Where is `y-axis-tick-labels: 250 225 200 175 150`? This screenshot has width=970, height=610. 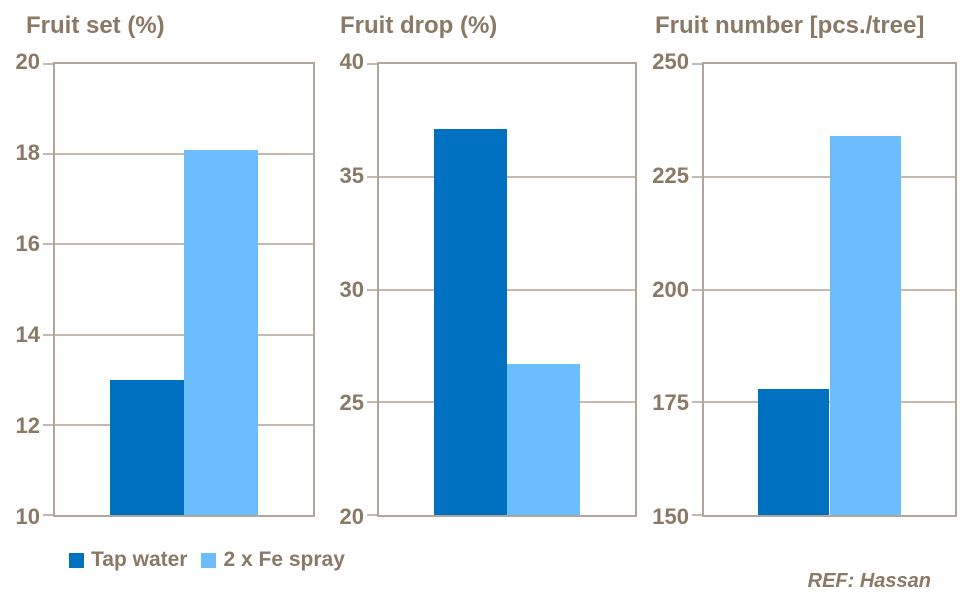
y-axis-tick-labels: 250 225 200 175 150 is located at coordinates (669, 289).